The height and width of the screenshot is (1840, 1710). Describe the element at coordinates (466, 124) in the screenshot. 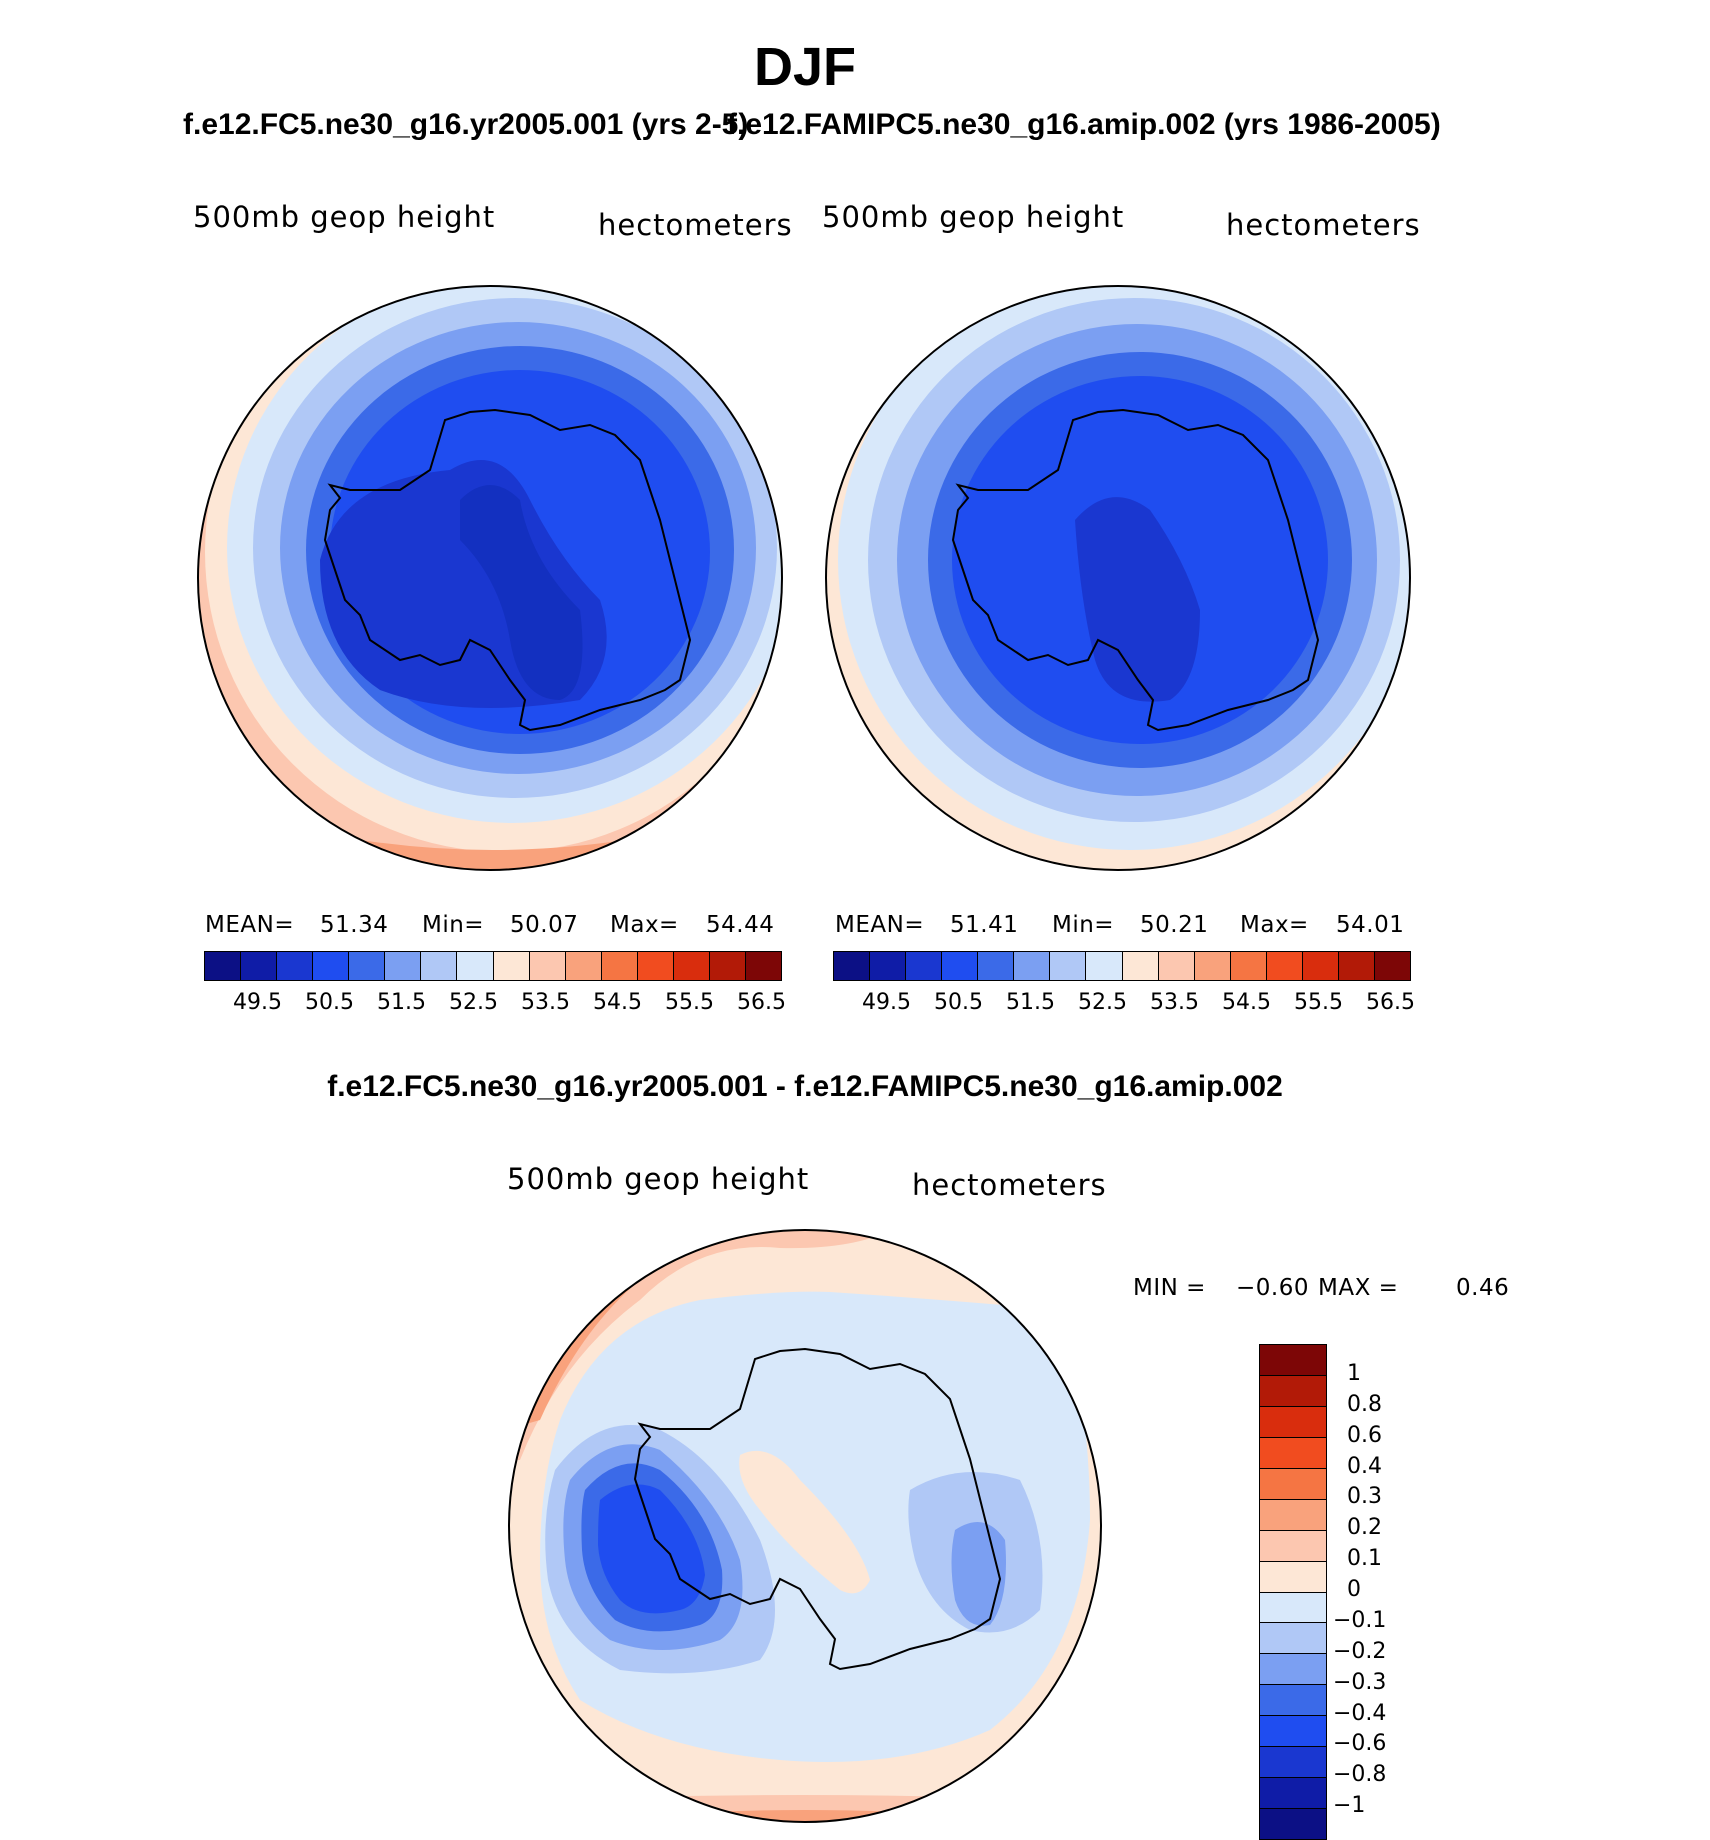

I see `left-panel-title: f.e12.FC5.ne30_g16.yr2005.001 (yrs 2-5)` at that location.